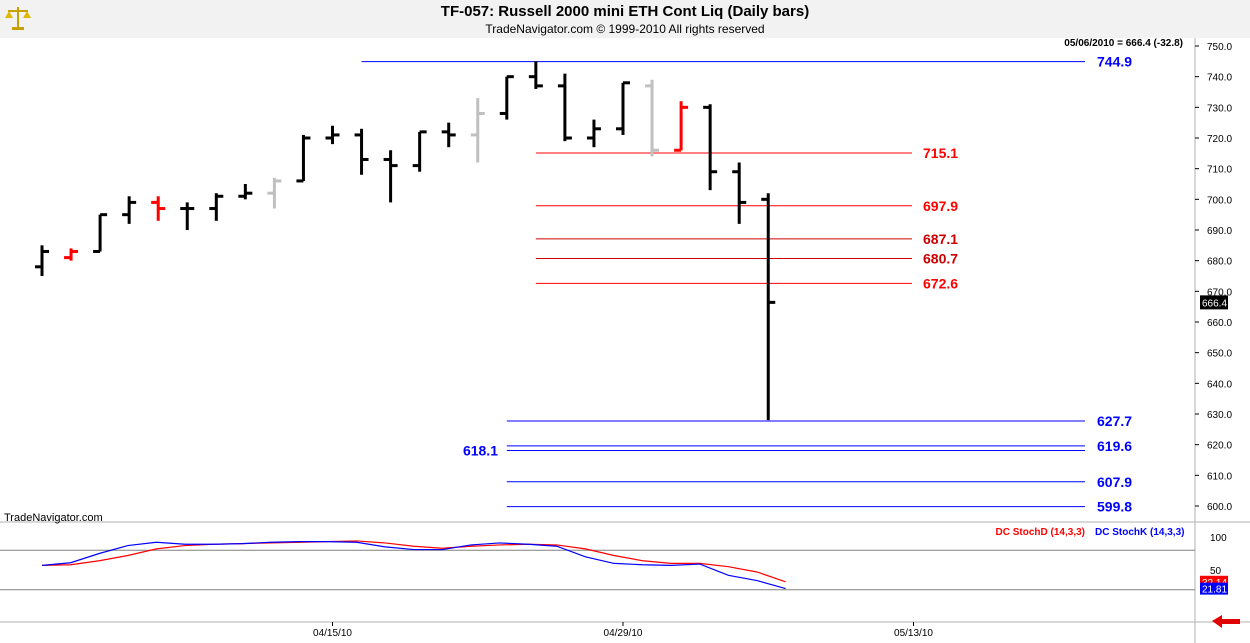 Image resolution: width=1250 pixels, height=643 pixels. What do you see at coordinates (940, 283) in the screenshot?
I see `level-label: 672.6` at bounding box center [940, 283].